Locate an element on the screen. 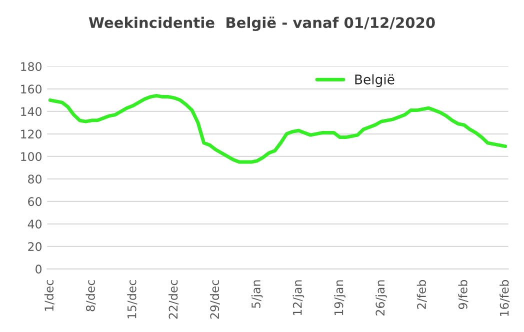  y-tick-label: 20 is located at coordinates (35, 247).